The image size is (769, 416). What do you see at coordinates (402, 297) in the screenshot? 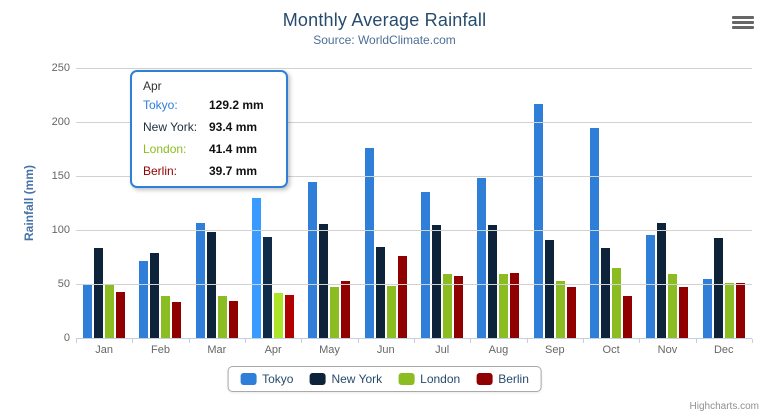
I see `bar-berlin-jun` at bounding box center [402, 297].